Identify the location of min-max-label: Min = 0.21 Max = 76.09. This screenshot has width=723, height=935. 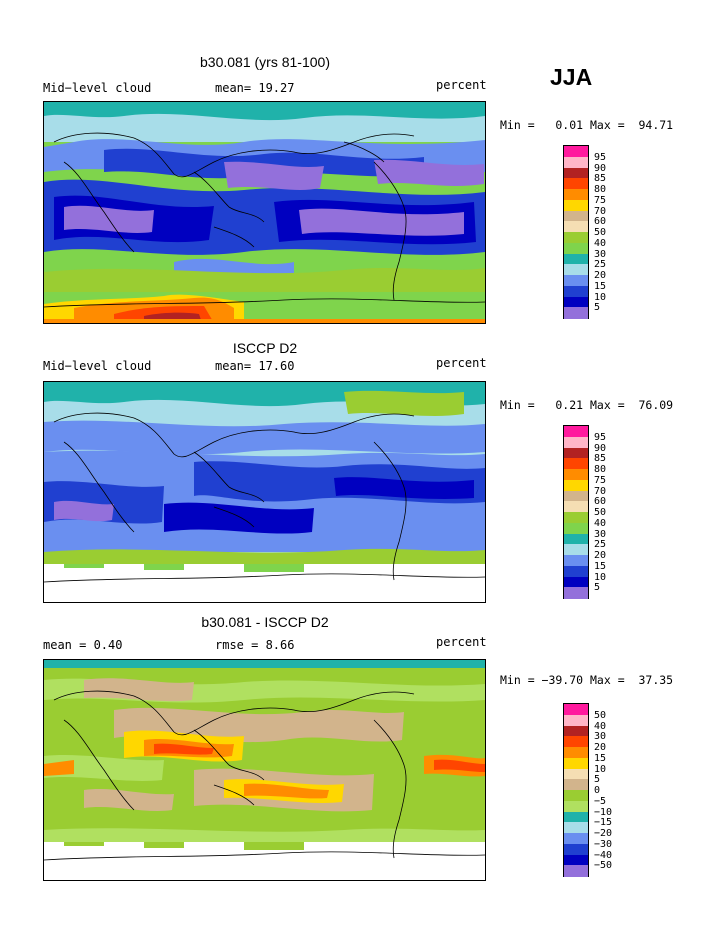
(587, 405).